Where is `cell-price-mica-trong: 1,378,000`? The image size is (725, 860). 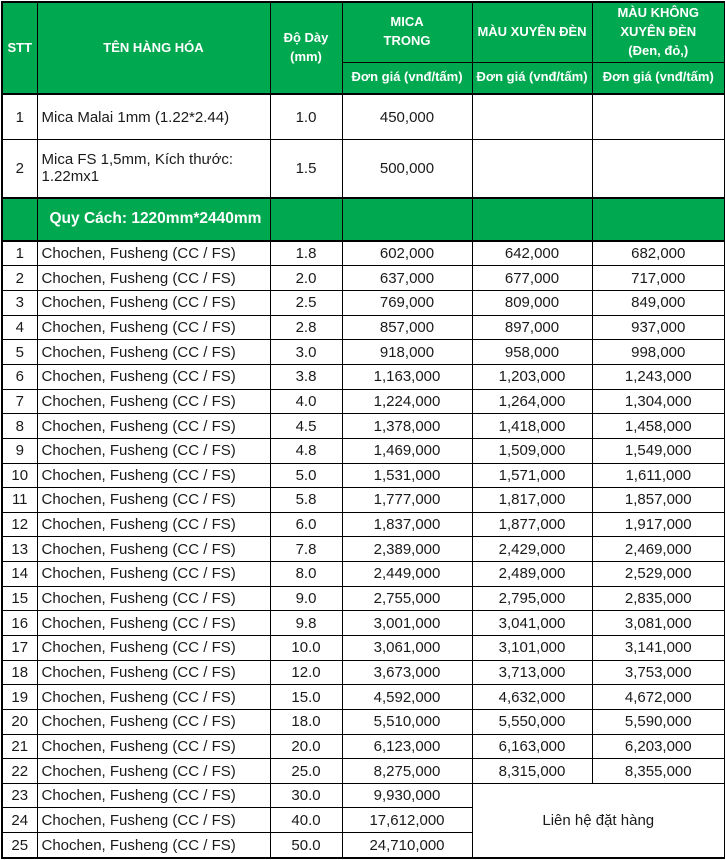
cell-price-mica-trong: 1,378,000 is located at coordinates (407, 426).